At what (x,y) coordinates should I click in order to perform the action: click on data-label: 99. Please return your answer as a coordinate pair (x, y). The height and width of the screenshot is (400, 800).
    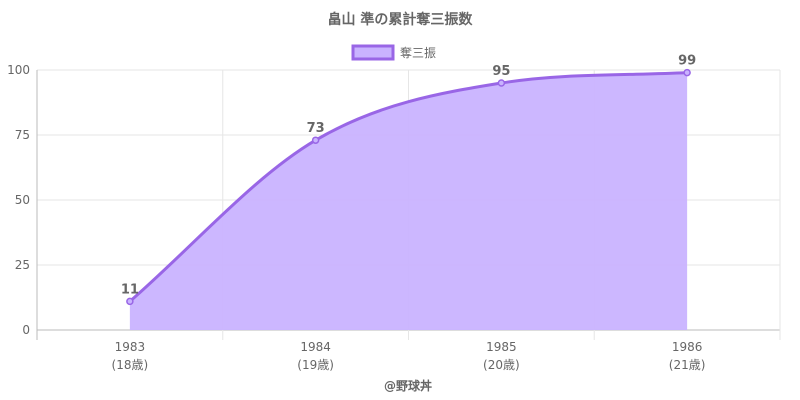
    Looking at the image, I should click on (687, 61).